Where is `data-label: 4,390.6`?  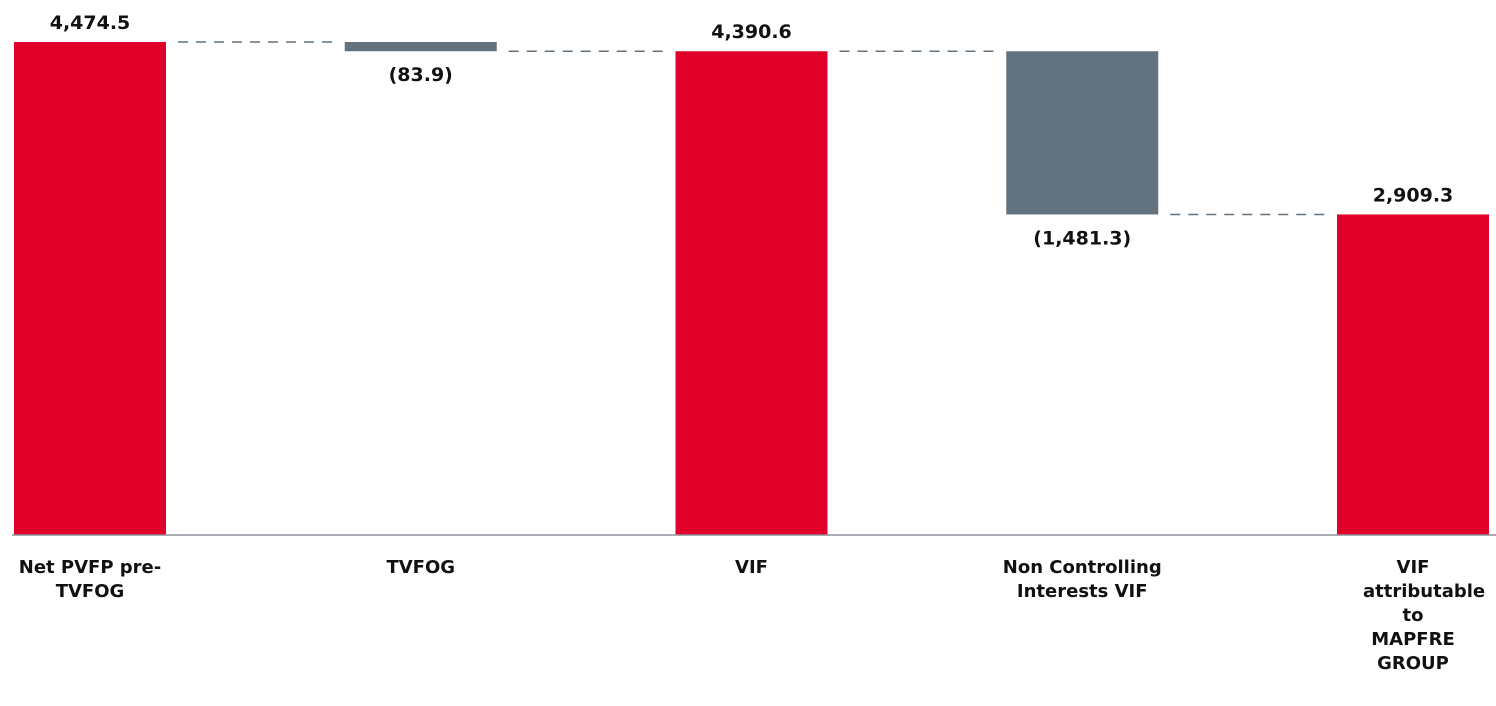 data-label: 4,390.6 is located at coordinates (751, 32).